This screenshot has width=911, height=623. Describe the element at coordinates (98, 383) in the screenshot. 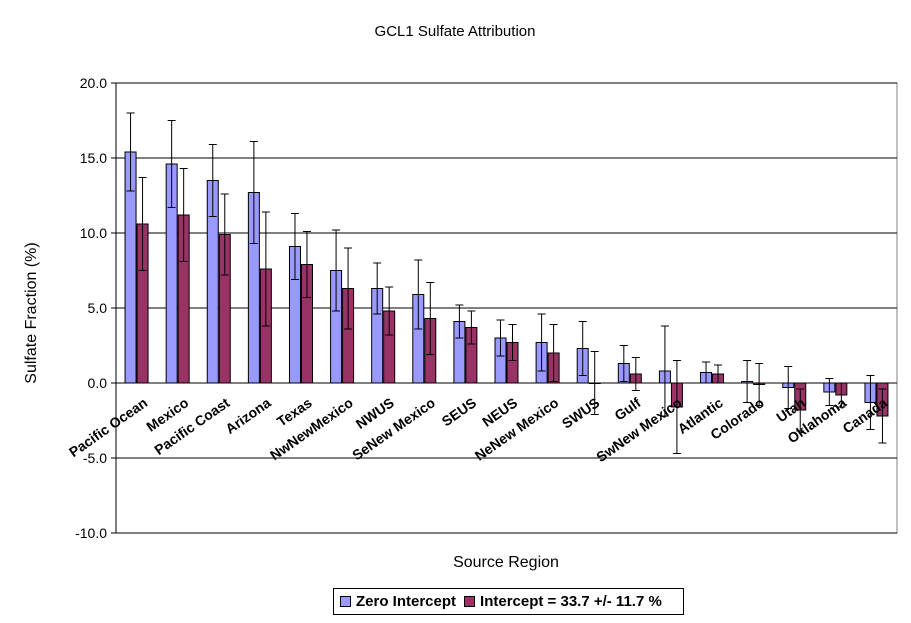

I see `y-tick-label: 0.0` at that location.